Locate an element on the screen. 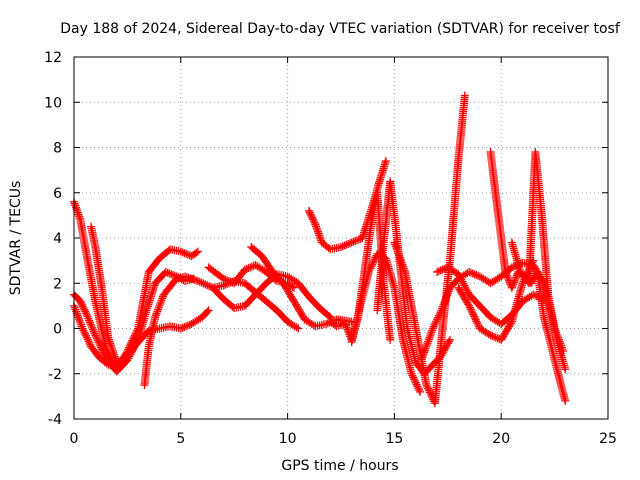  y-tick-label: 8 is located at coordinates (57, 149).